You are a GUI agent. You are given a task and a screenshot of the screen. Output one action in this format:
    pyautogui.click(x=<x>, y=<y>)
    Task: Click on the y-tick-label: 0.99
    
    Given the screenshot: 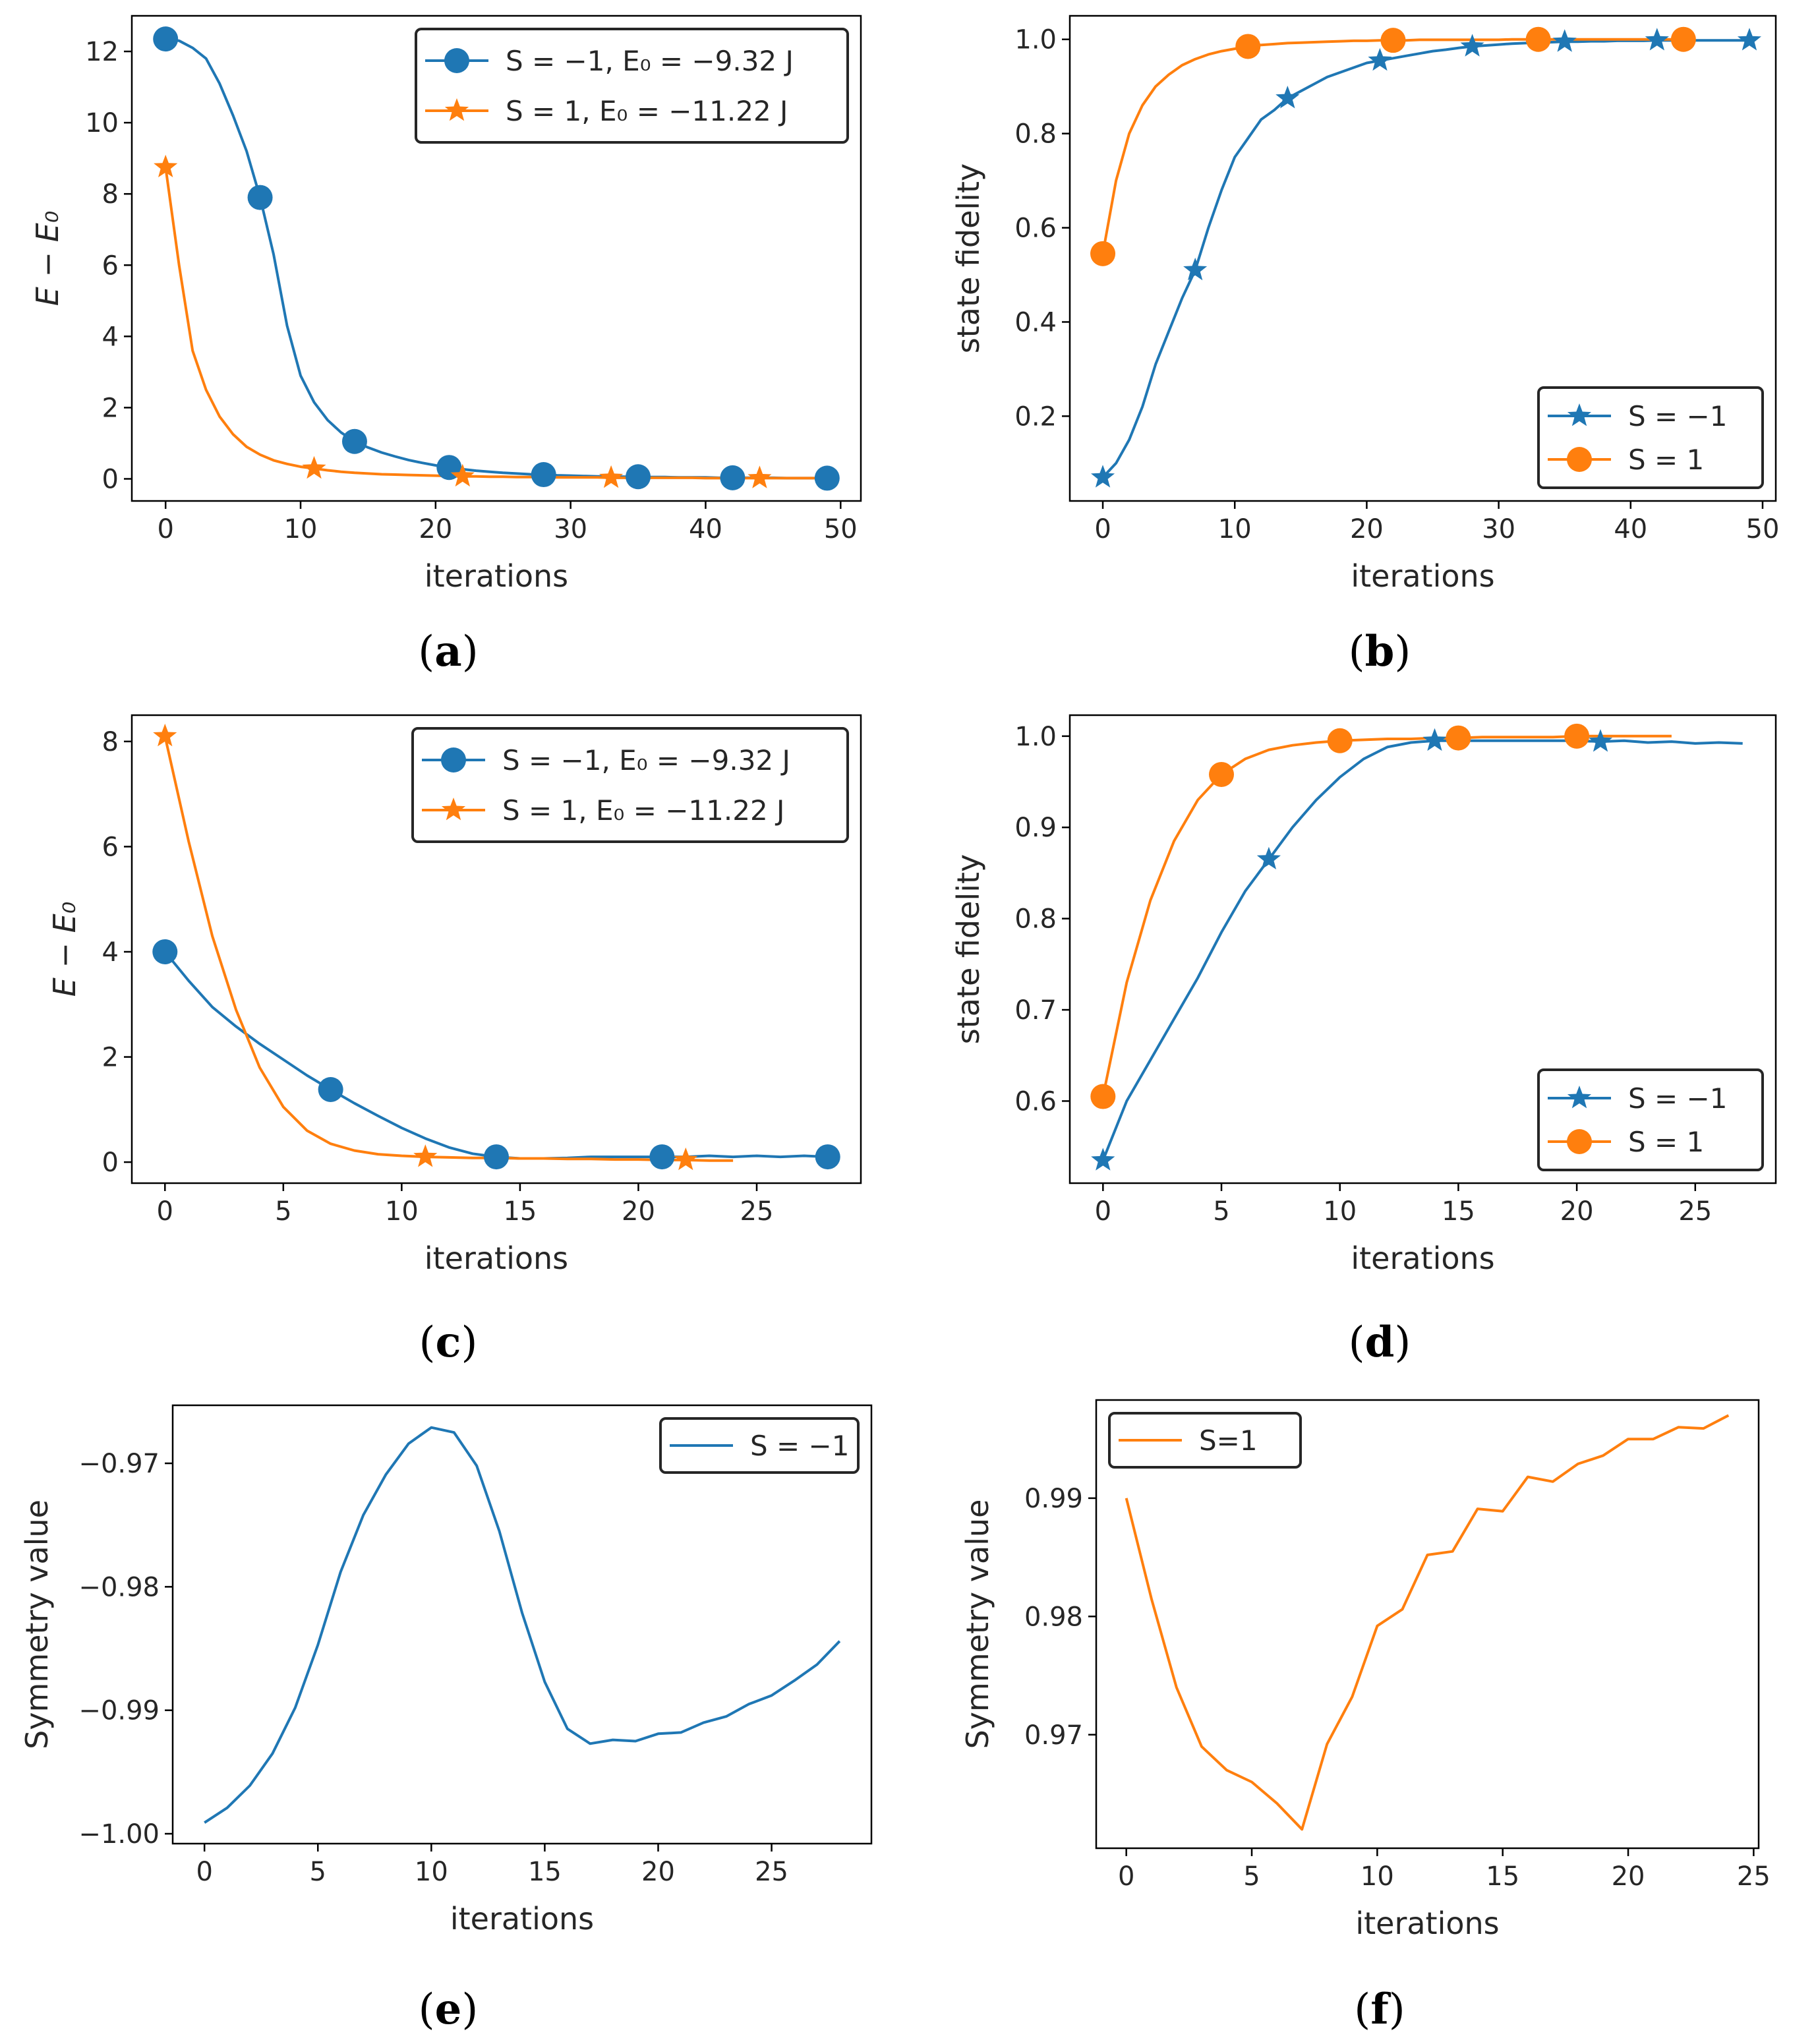 What is the action you would take?
    pyautogui.click(x=1053, y=1499)
    